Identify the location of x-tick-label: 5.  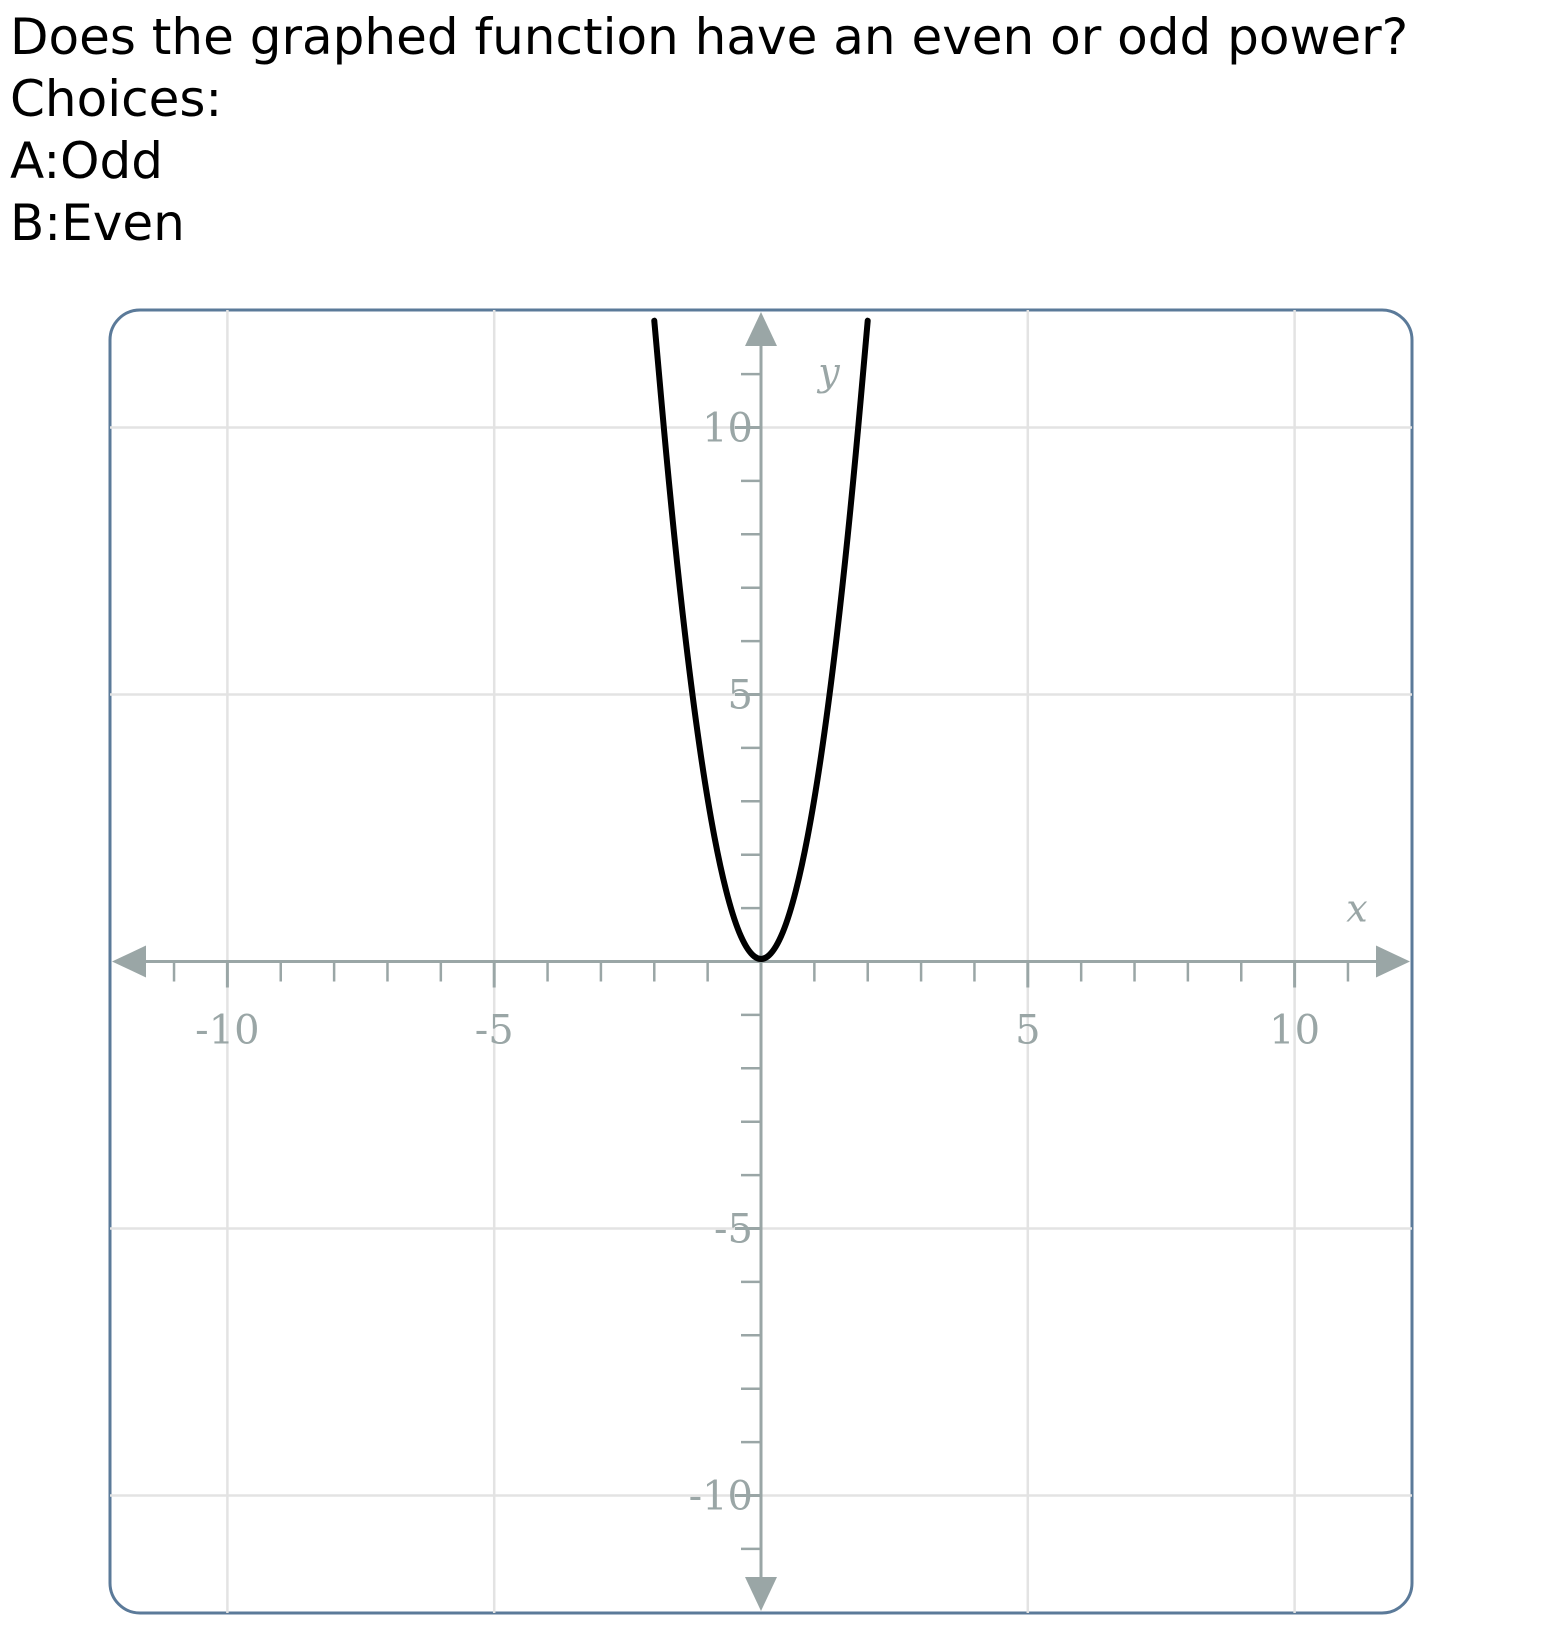
(1027, 1031).